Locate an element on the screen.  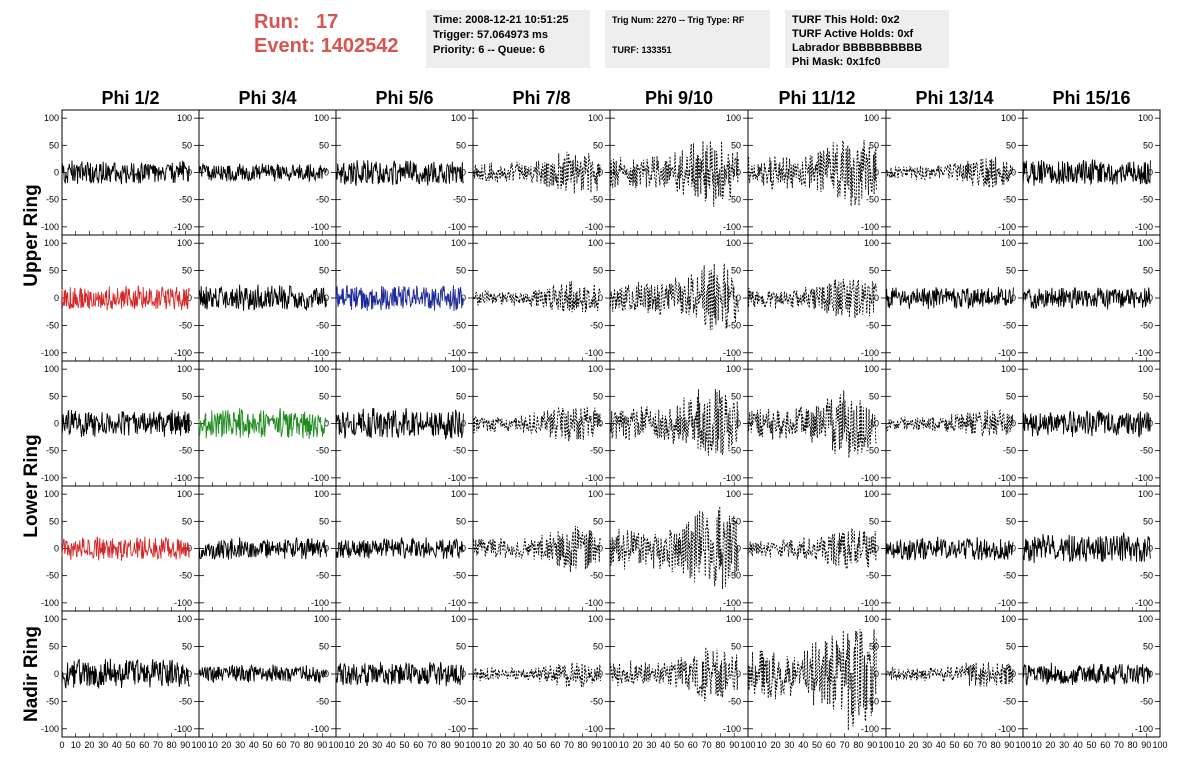
x-tick-label: 10 is located at coordinates (1037, 745).